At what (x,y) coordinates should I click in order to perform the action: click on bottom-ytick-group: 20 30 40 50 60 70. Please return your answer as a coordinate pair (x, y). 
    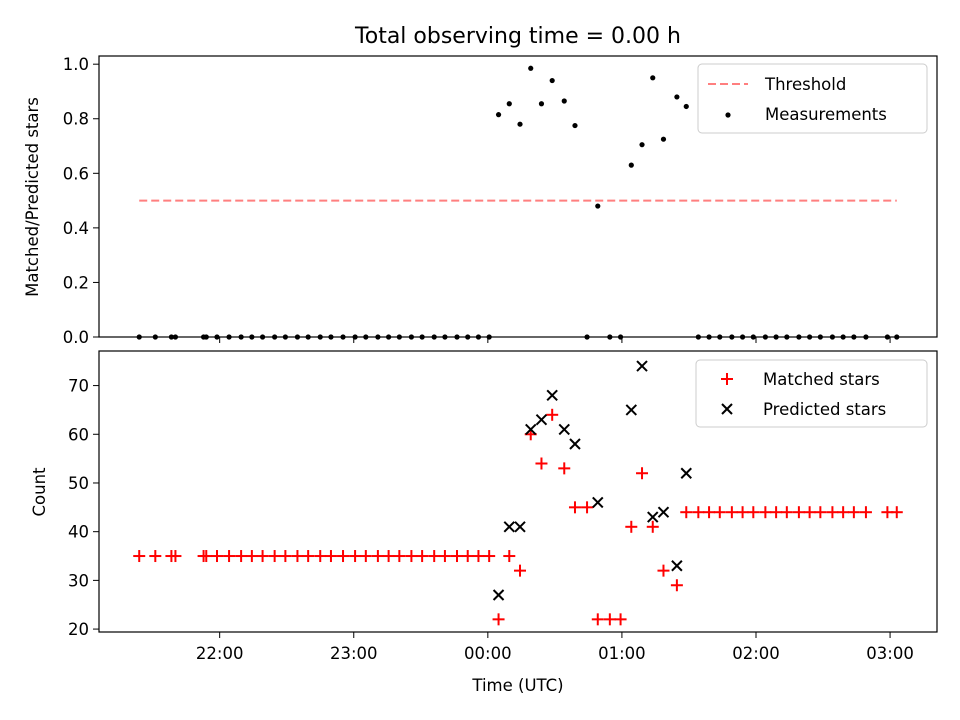
    Looking at the image, I should click on (83, 508).